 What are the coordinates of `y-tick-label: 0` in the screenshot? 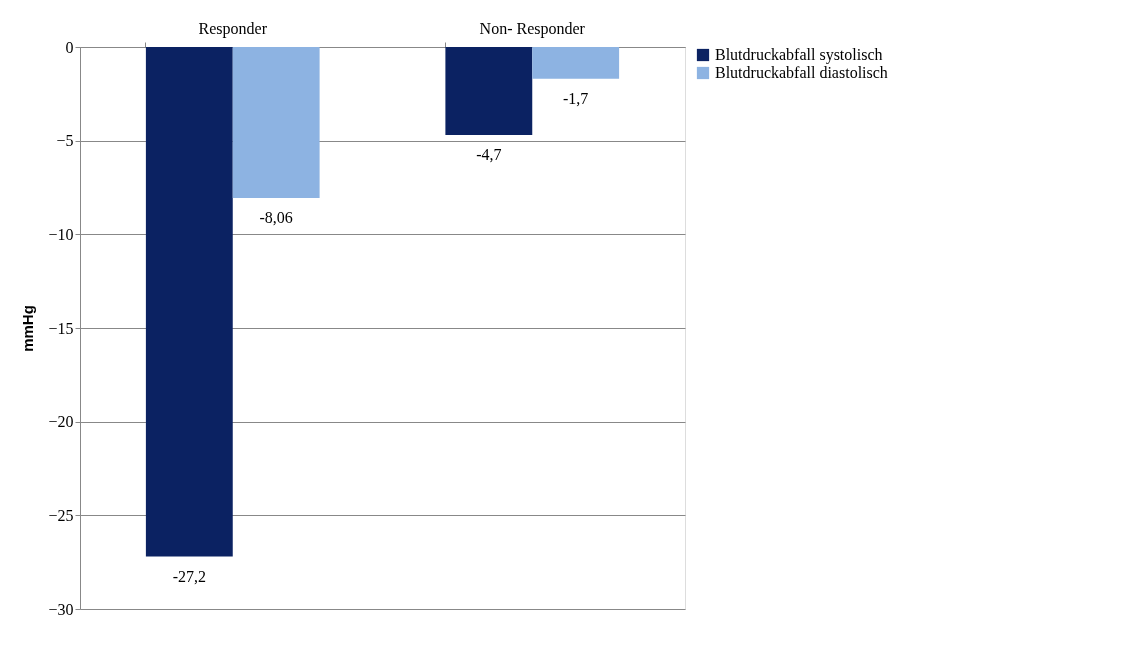 It's located at (69, 47).